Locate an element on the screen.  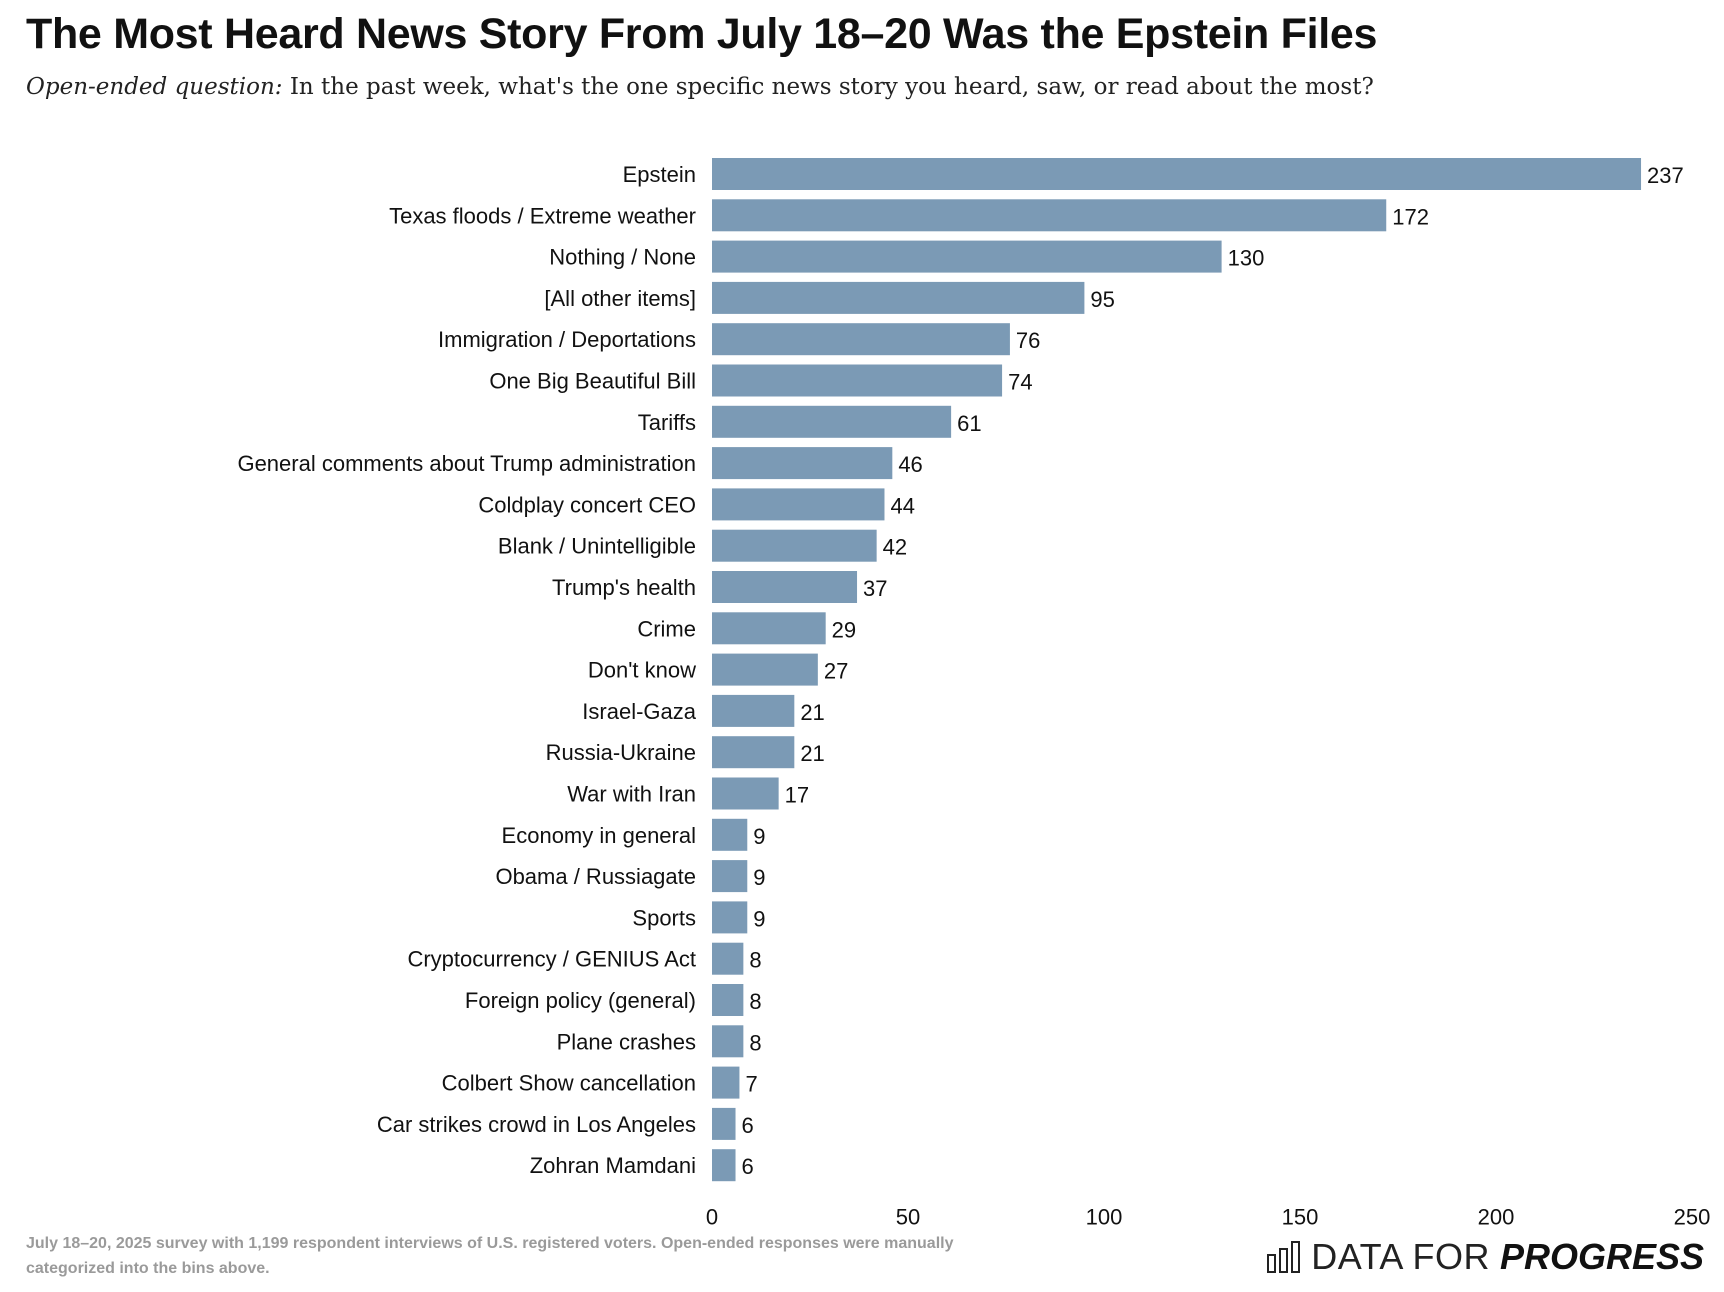
value-label: 74 is located at coordinates (1020, 382).